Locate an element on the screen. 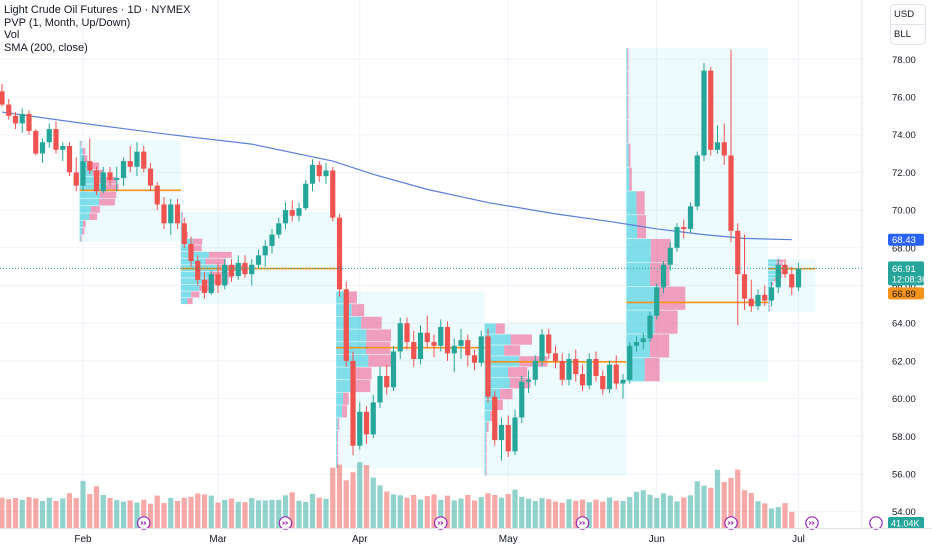 The height and width of the screenshot is (550, 932). time-tick-label: Feb is located at coordinates (83, 539).